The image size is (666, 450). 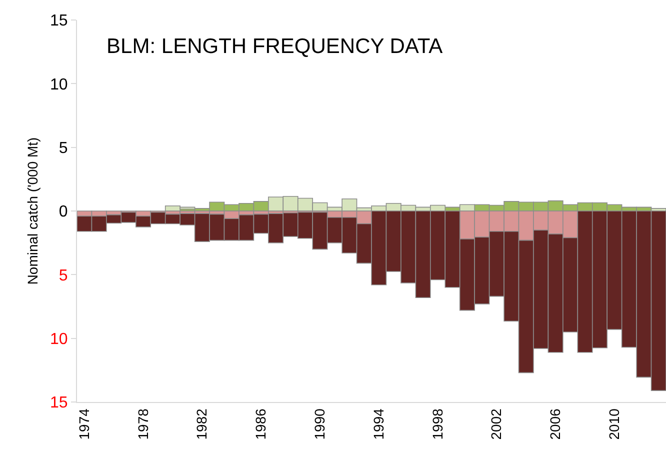 I want to click on x-tick-label: 2002, so click(x=496, y=424).